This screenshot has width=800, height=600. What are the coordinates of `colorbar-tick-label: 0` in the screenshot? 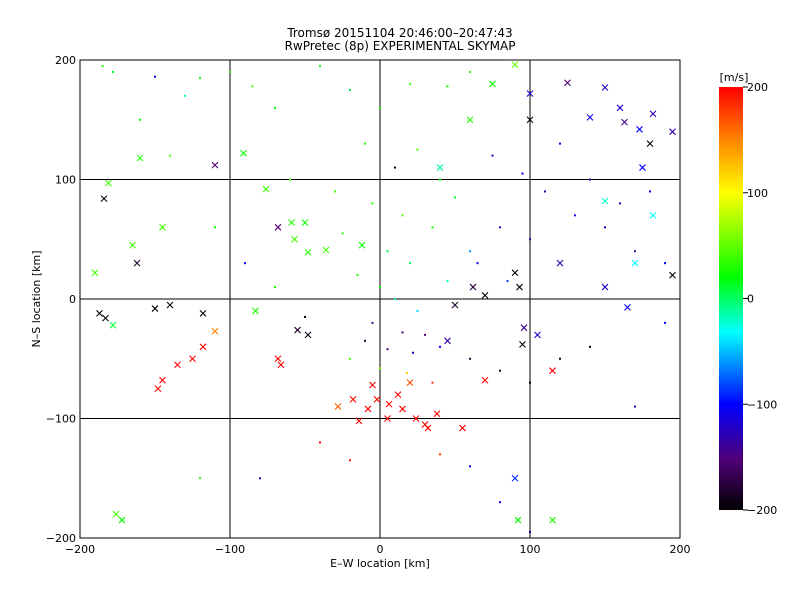 It's located at (750, 299).